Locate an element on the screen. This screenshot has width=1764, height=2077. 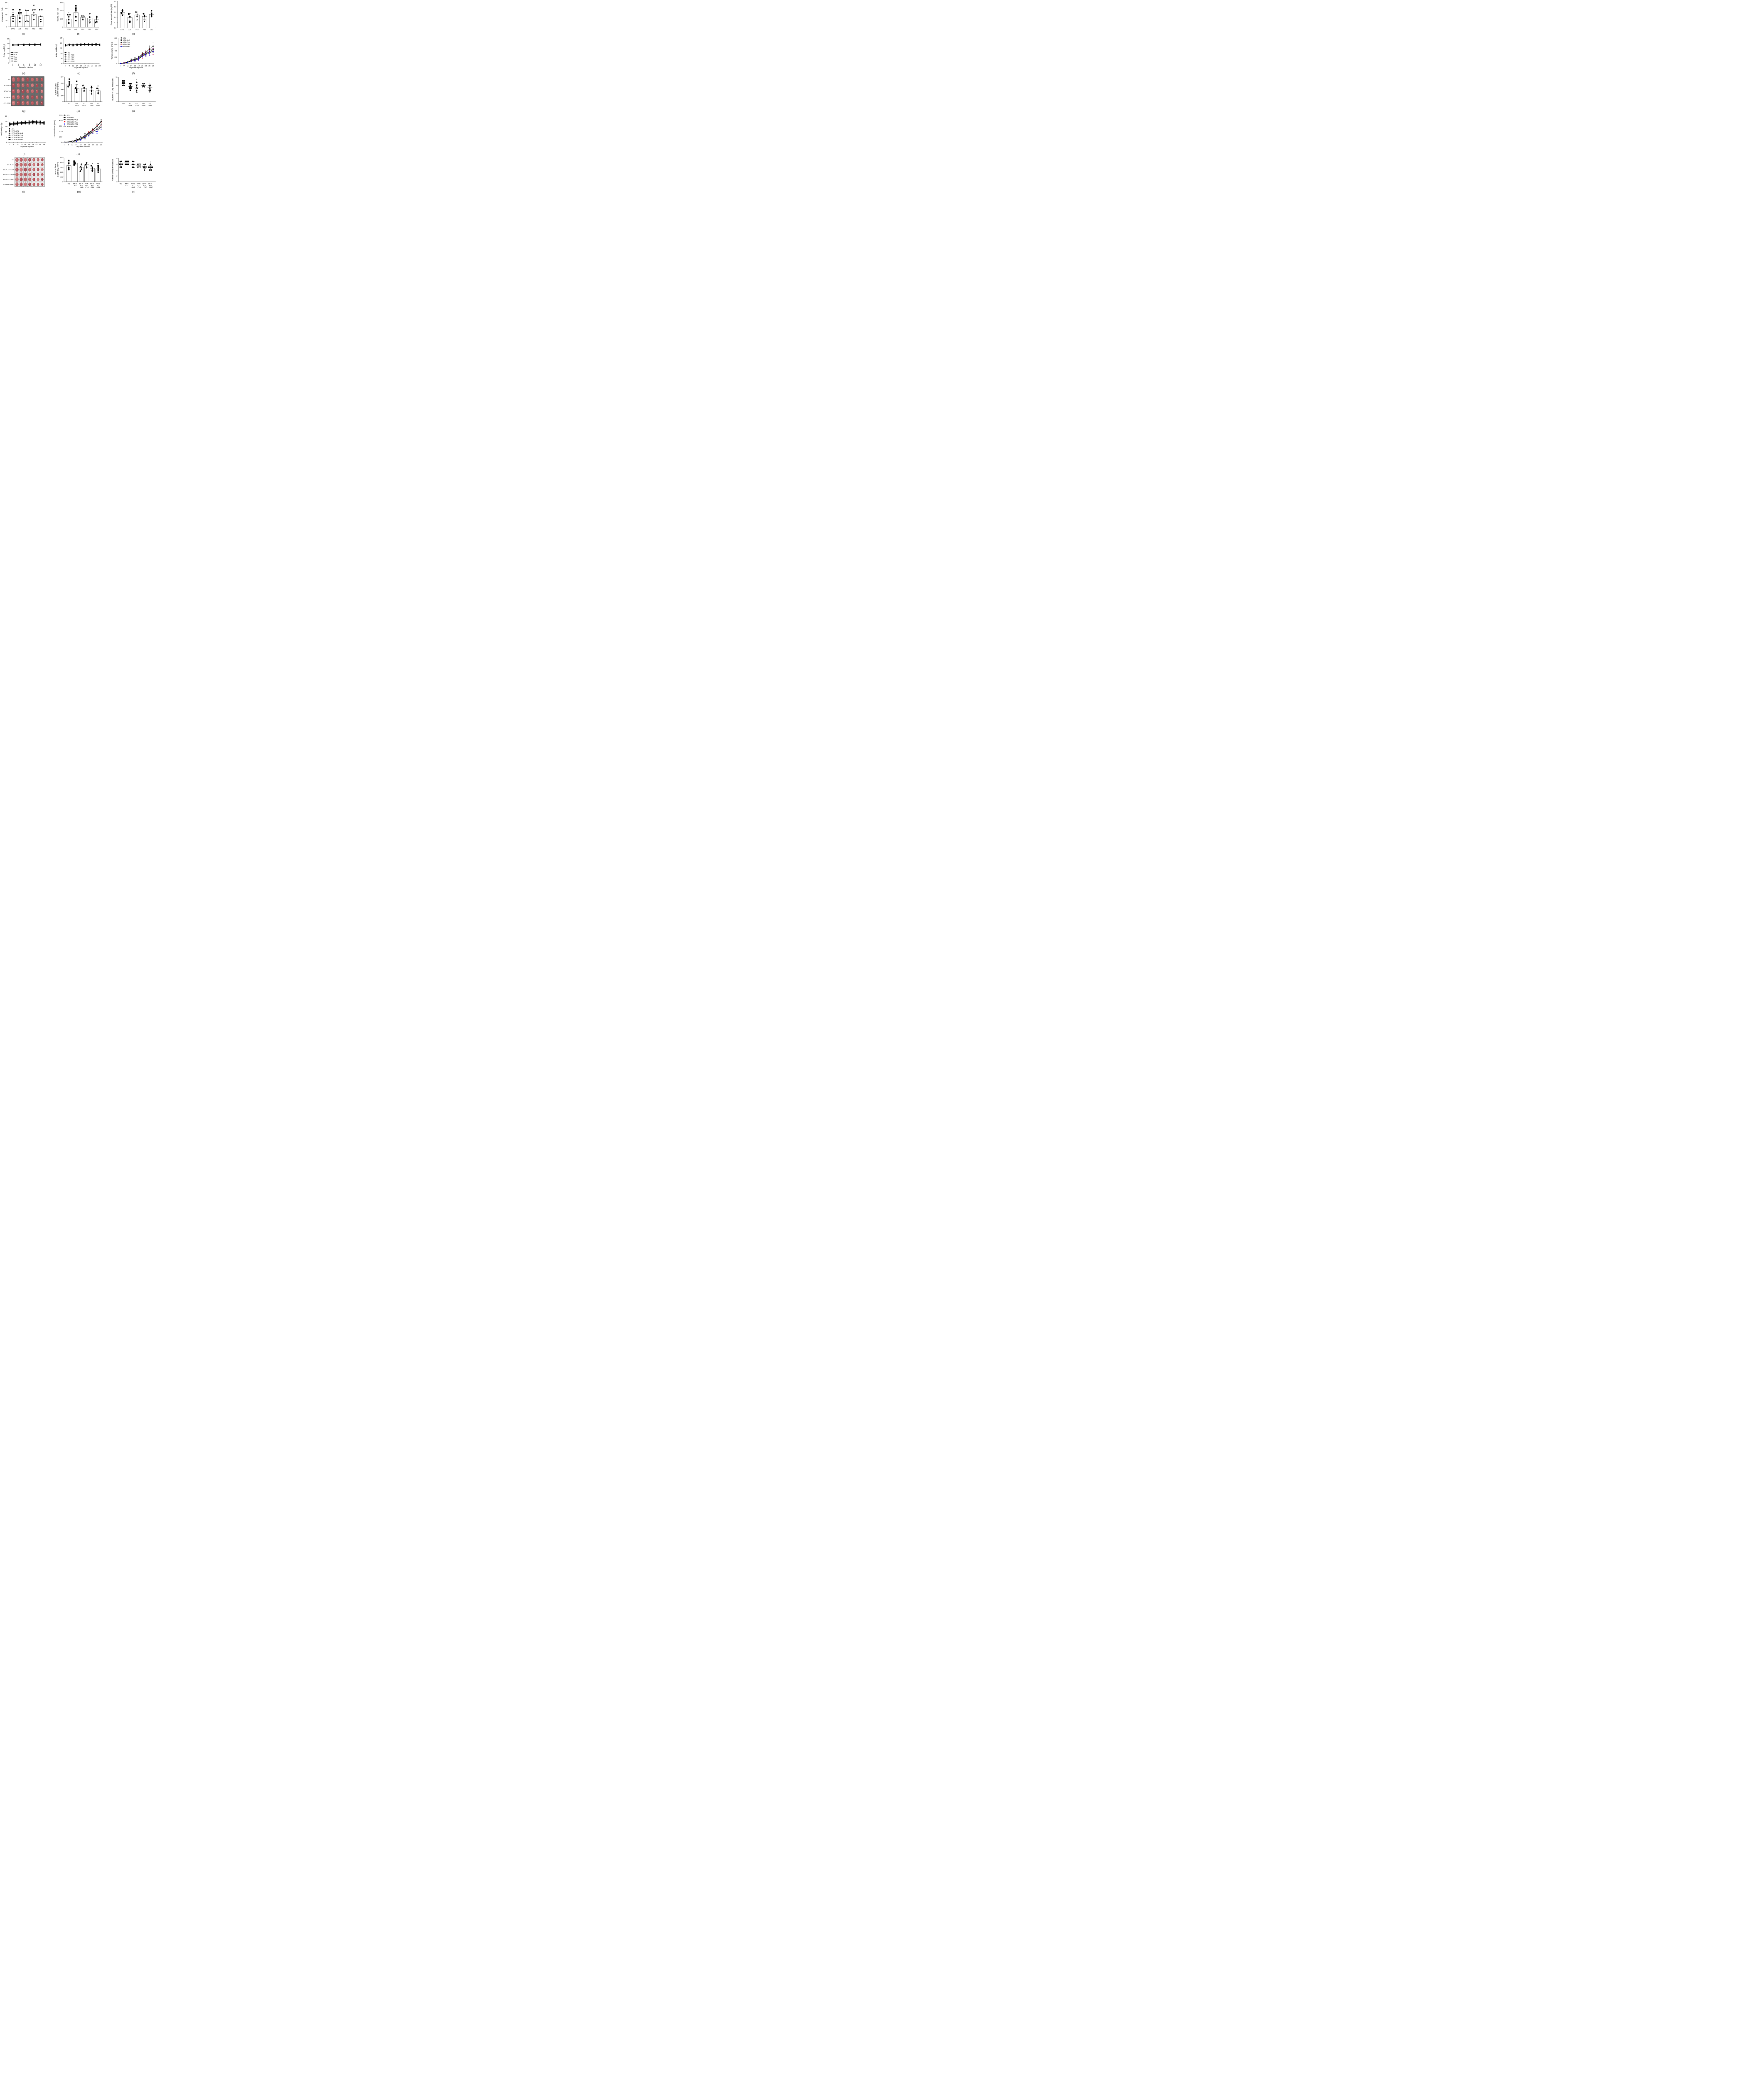
x-tick-label: RT-R- is located at coordinates (133, 184).